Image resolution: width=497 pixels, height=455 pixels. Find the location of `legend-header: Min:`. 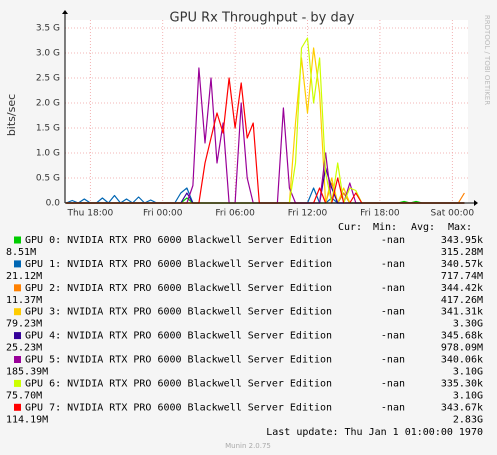

legend-header: Min: is located at coordinates (385, 227).